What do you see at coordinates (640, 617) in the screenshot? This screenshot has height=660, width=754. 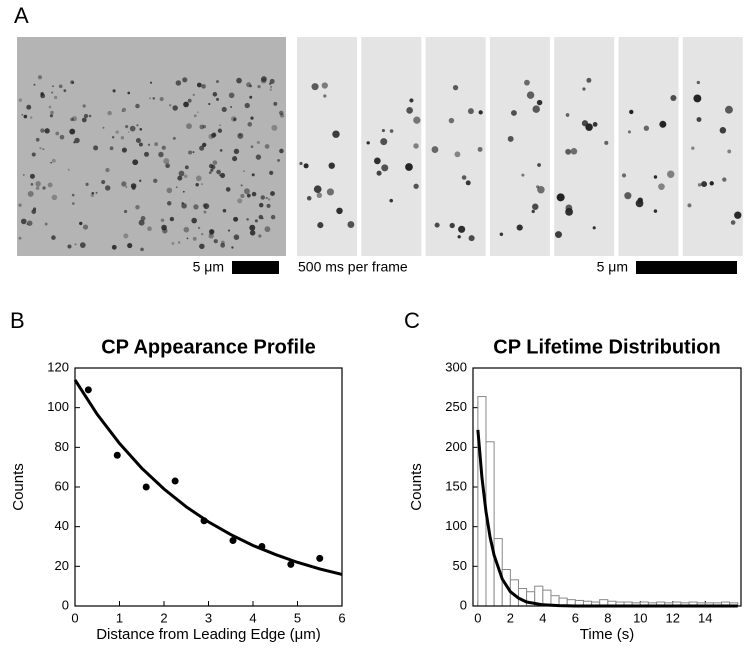 I see `x-tick-label: 10` at bounding box center [640, 617].